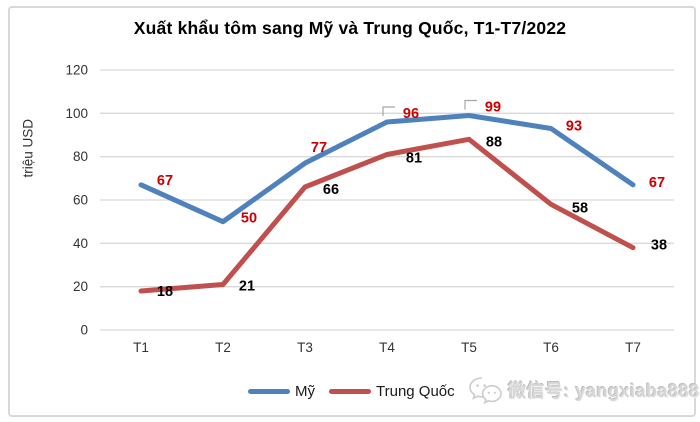 This screenshot has height=422, width=700. I want to click on data-label: 66, so click(331, 190).